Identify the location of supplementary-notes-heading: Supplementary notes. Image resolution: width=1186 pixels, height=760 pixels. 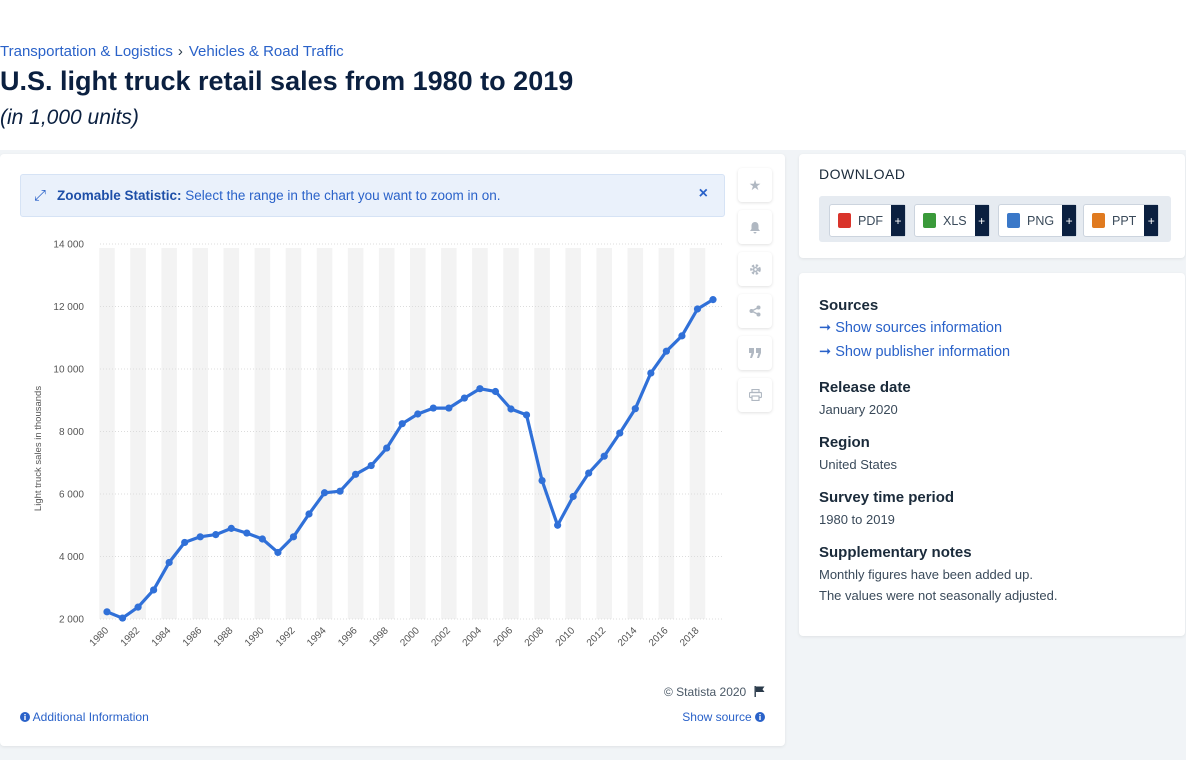
(895, 552).